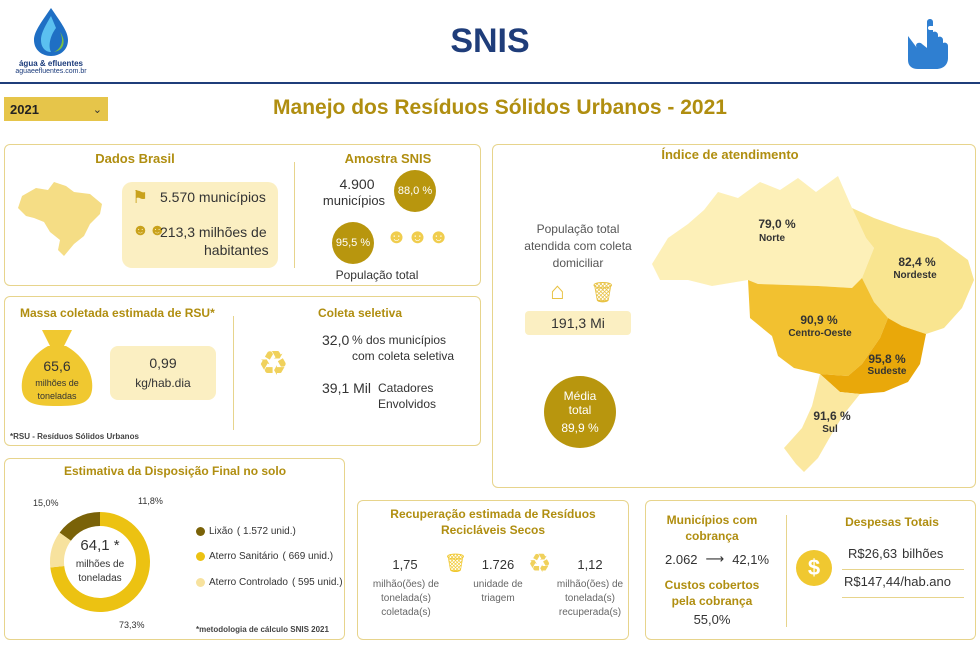  I want to click on year-dropdown-value: 2021, so click(24, 109).